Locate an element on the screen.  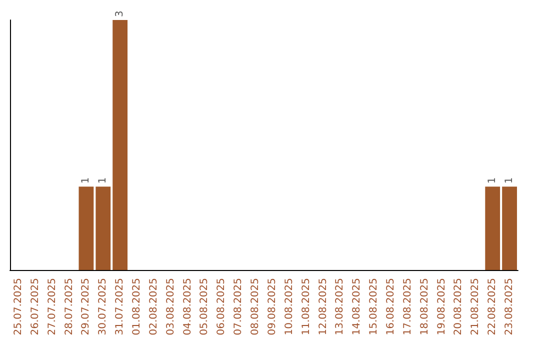
x-tick-label: 20.08.2025 is located at coordinates (458, 307).